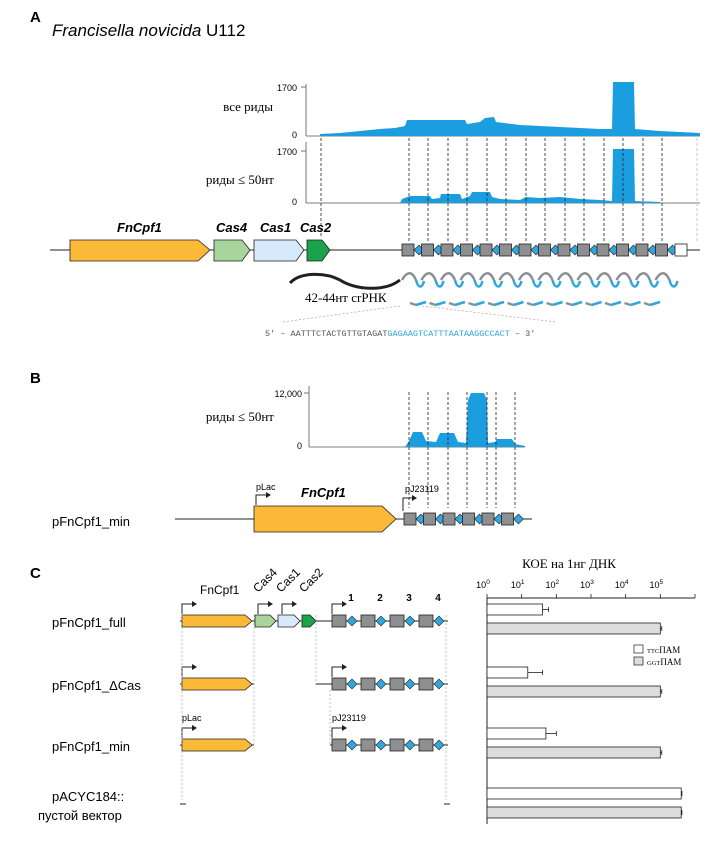 The image size is (721, 847). I want to click on panel-a-letter: A, so click(35, 17).